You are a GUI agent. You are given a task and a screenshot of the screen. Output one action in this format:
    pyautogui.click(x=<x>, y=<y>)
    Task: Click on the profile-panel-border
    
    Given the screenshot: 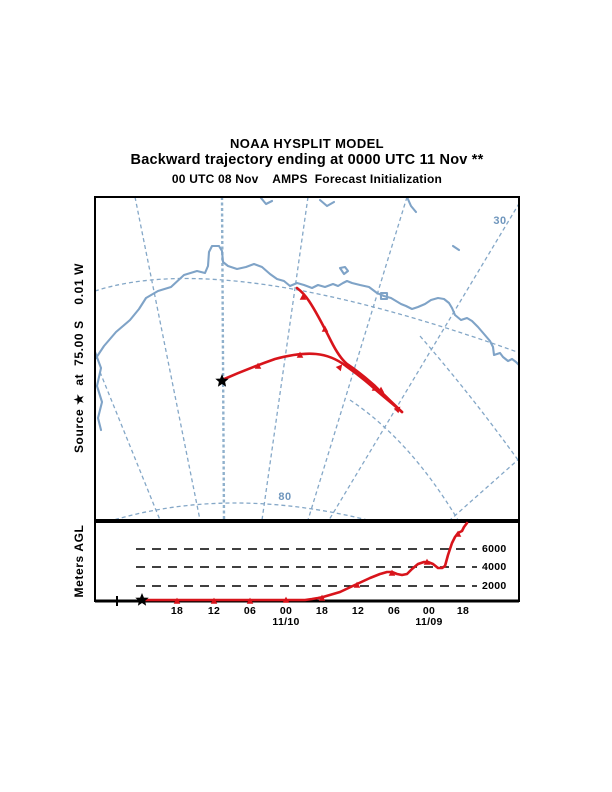 What is the action you would take?
    pyautogui.click(x=307, y=561)
    